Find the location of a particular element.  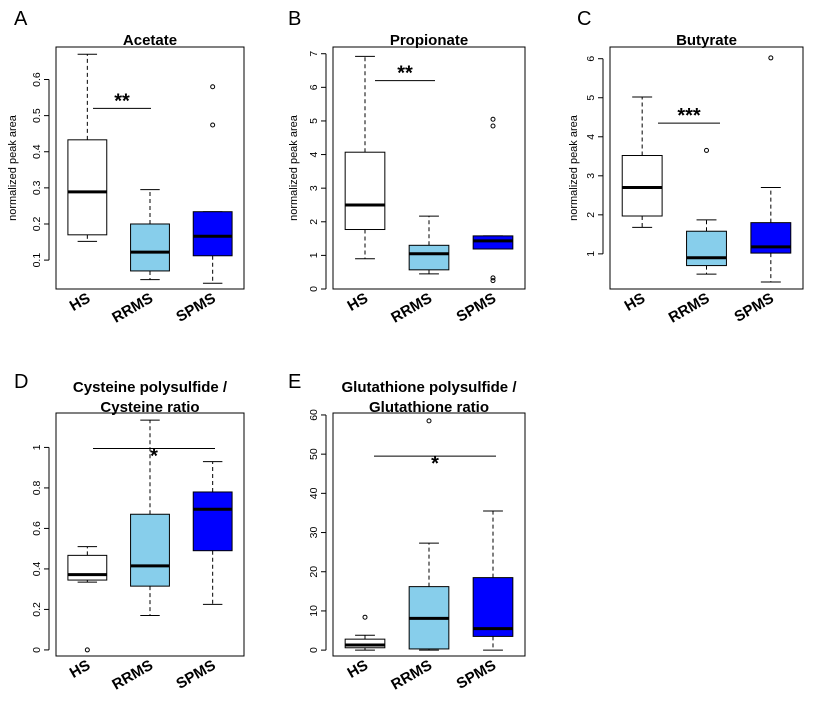

panel-title: Glutathione ratio is located at coordinates (429, 407).